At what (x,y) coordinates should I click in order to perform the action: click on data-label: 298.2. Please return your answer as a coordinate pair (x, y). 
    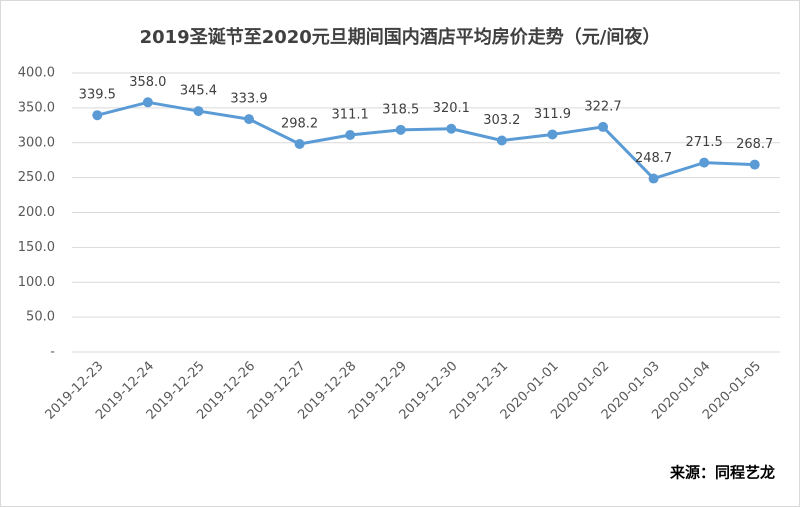
    Looking at the image, I should click on (299, 124).